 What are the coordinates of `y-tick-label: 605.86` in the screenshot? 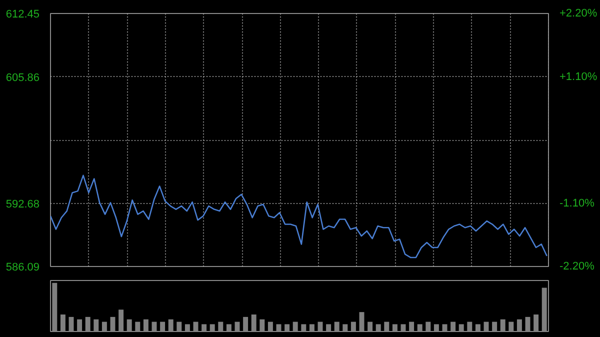 It's located at (23, 78).